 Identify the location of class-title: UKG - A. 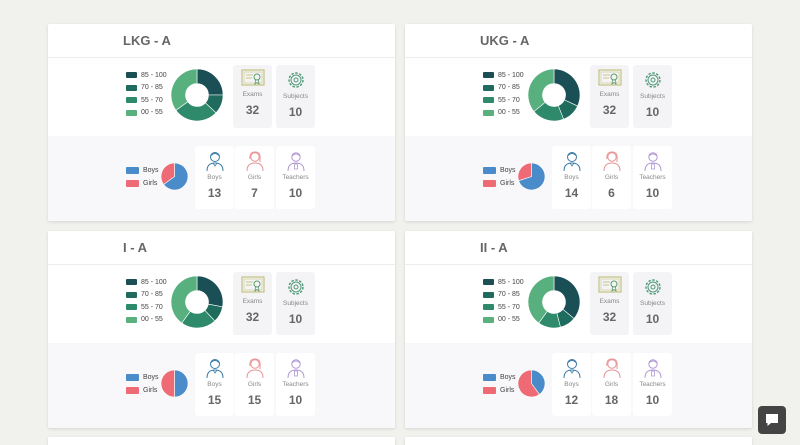
(505, 40).